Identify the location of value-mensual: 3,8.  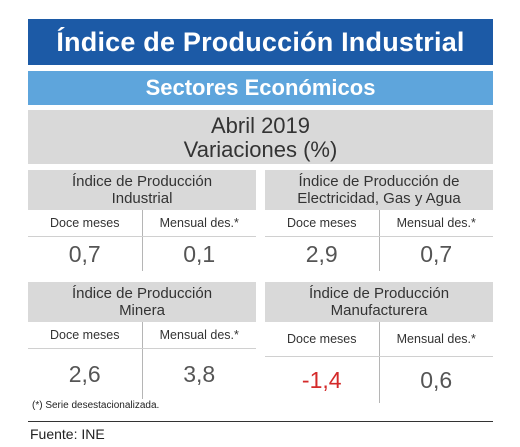
(199, 374).